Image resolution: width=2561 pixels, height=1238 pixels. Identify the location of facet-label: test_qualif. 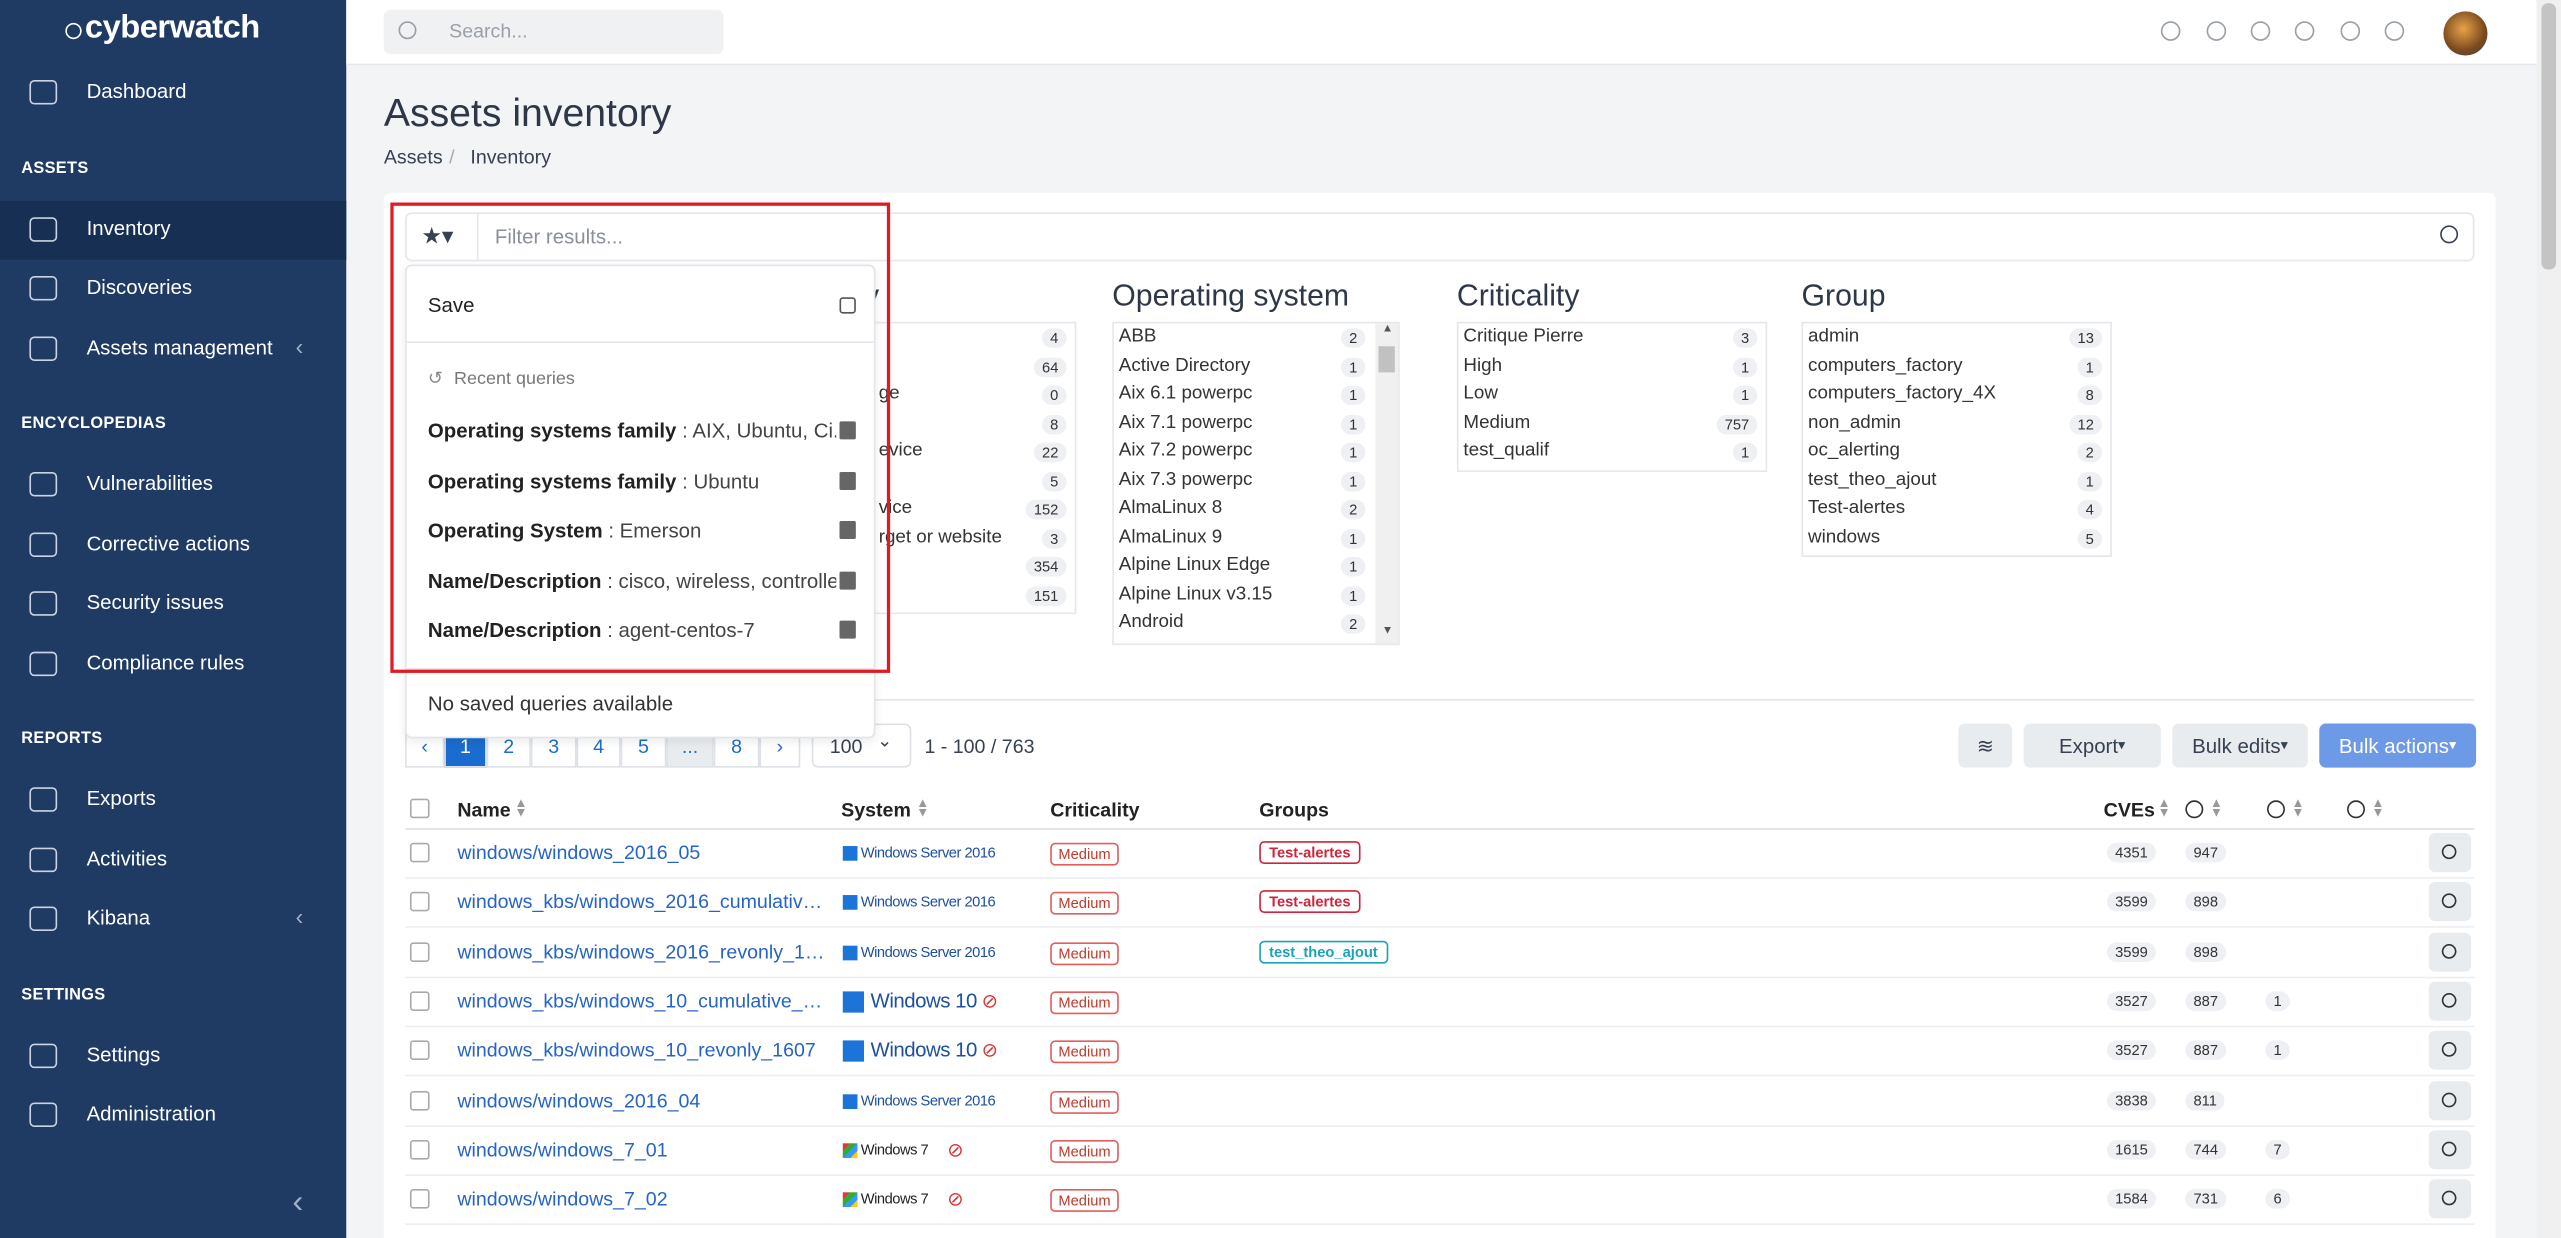
(1506, 450).